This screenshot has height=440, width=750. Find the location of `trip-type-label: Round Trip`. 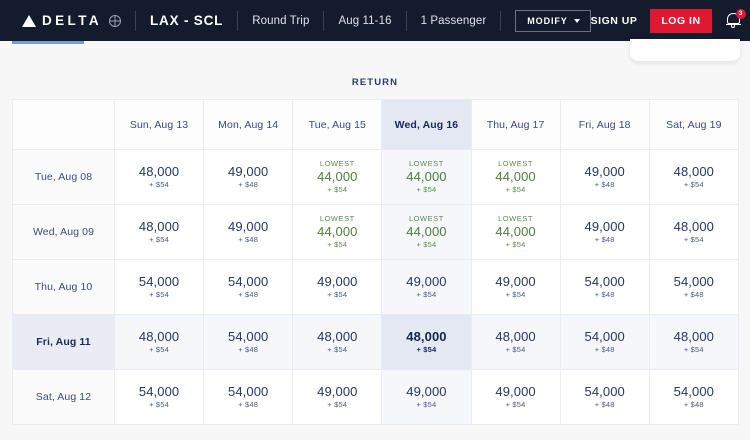

trip-type-label: Round Trip is located at coordinates (281, 20).